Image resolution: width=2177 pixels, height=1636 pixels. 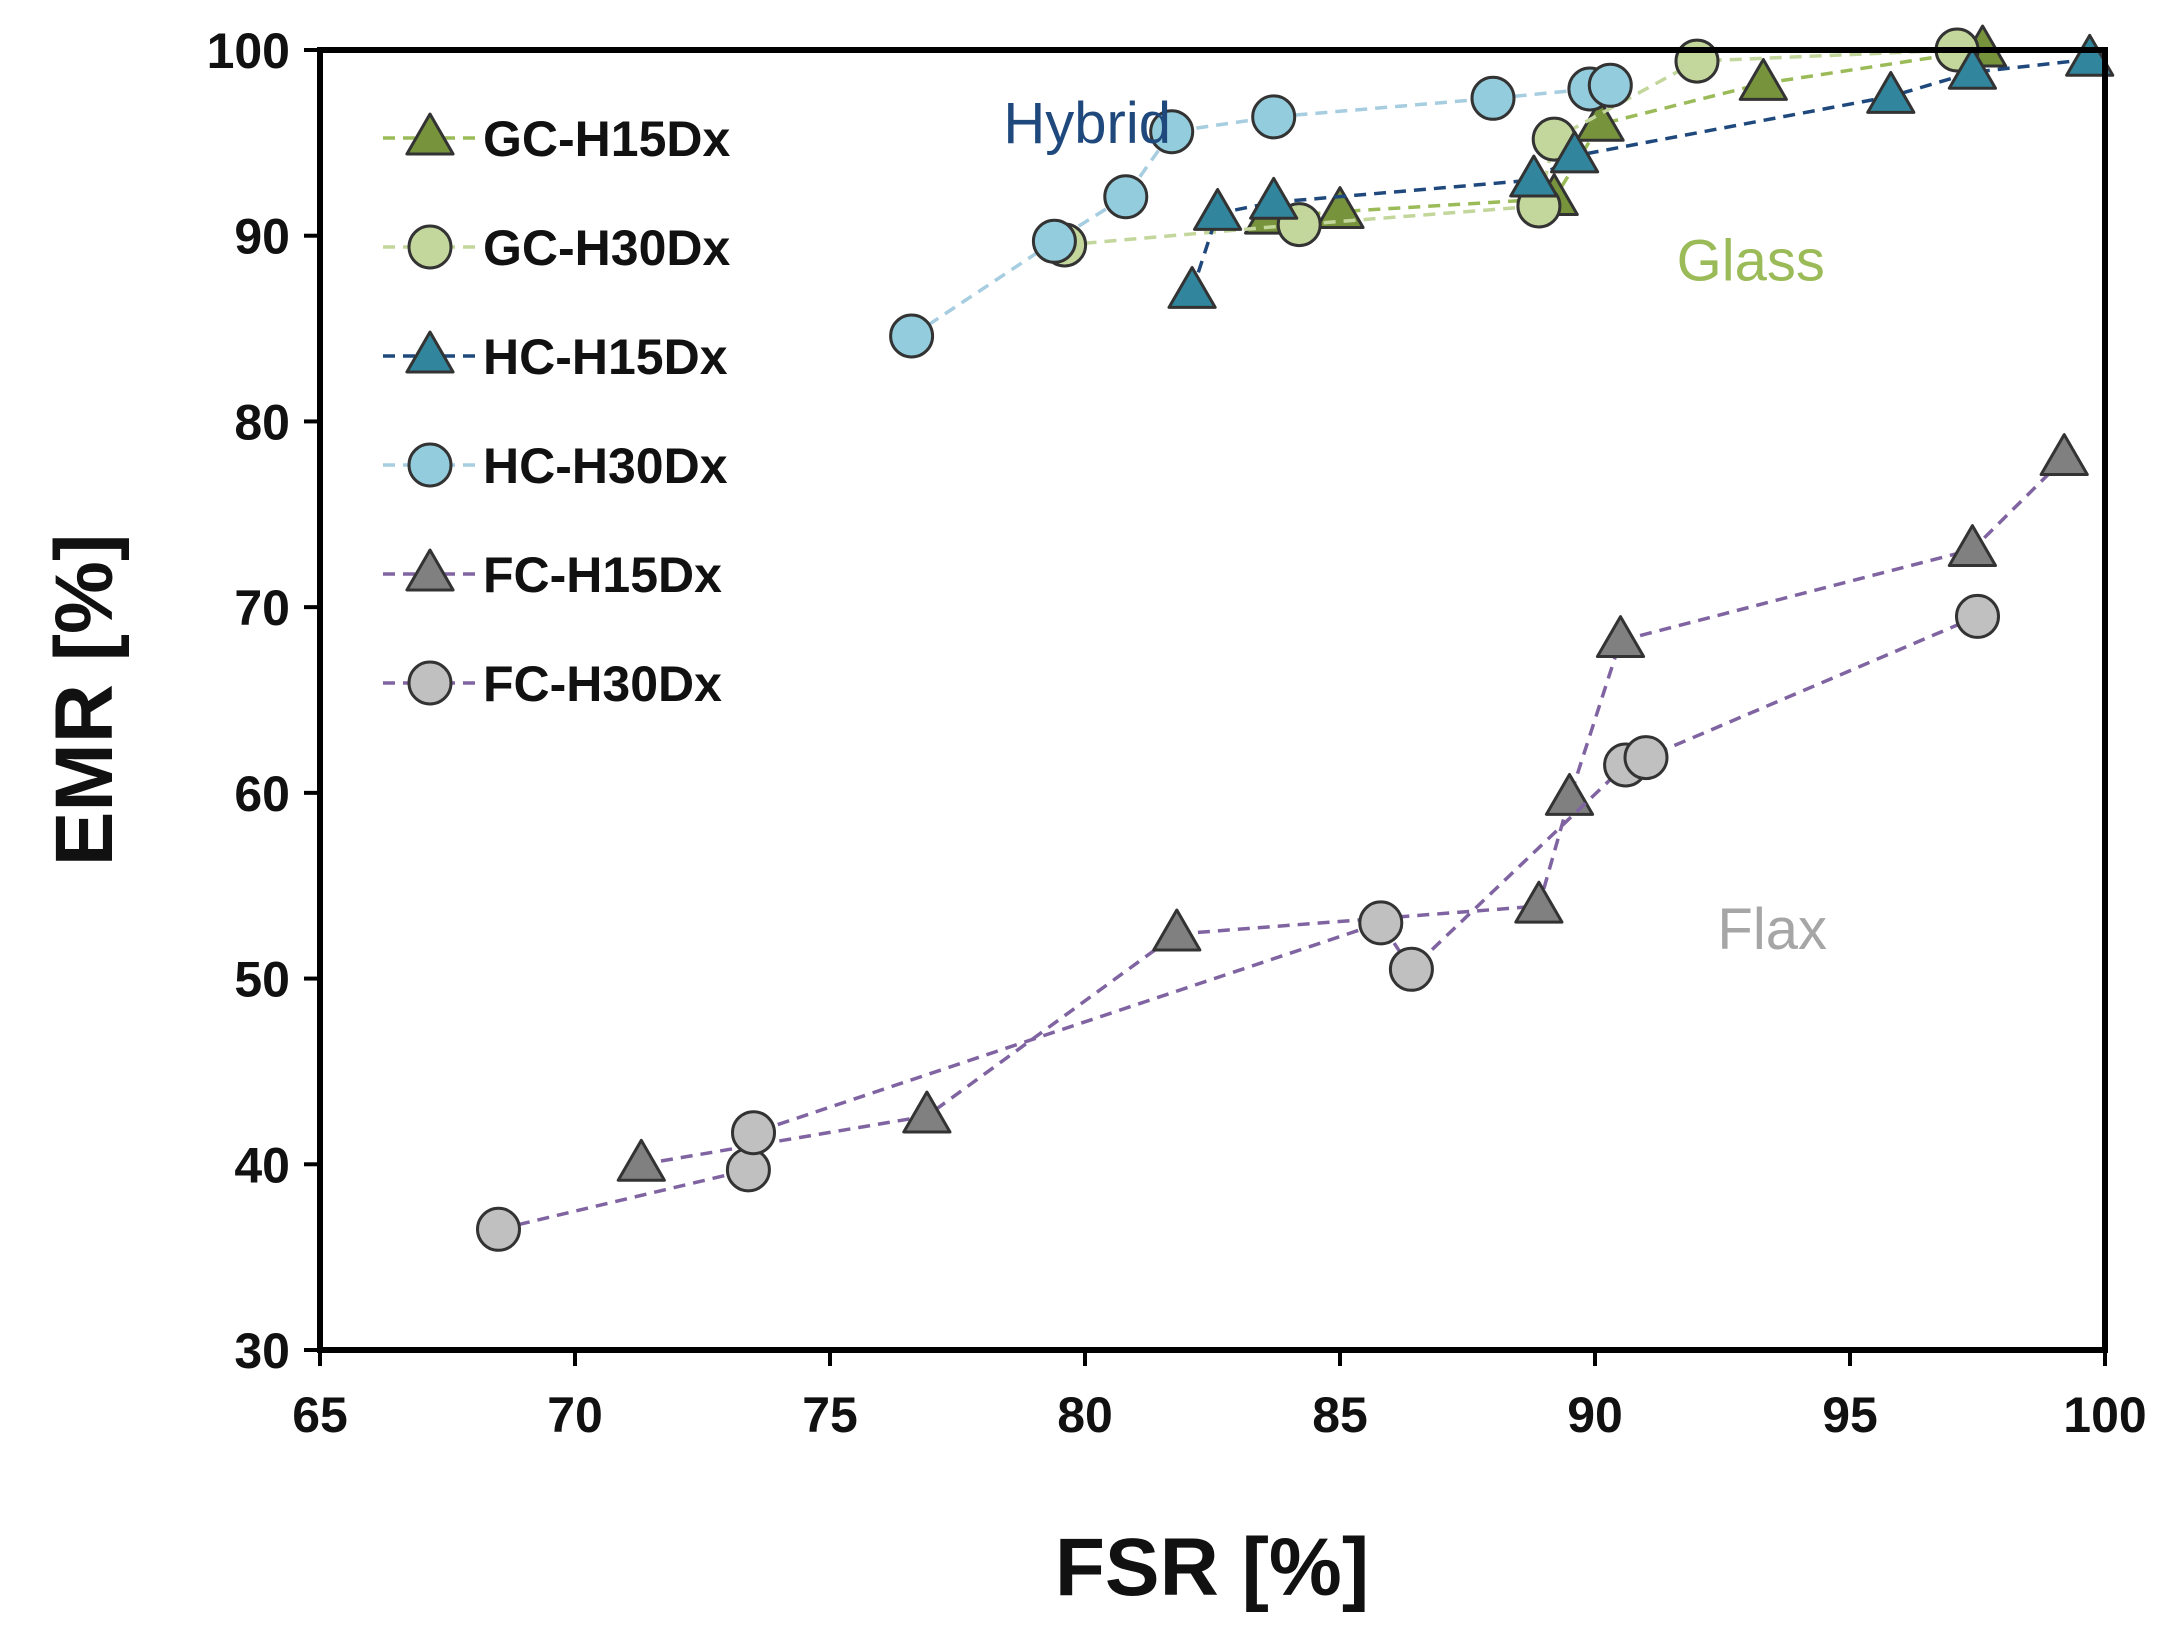 I want to click on x-tick-label: 65, so click(x=320, y=1415).